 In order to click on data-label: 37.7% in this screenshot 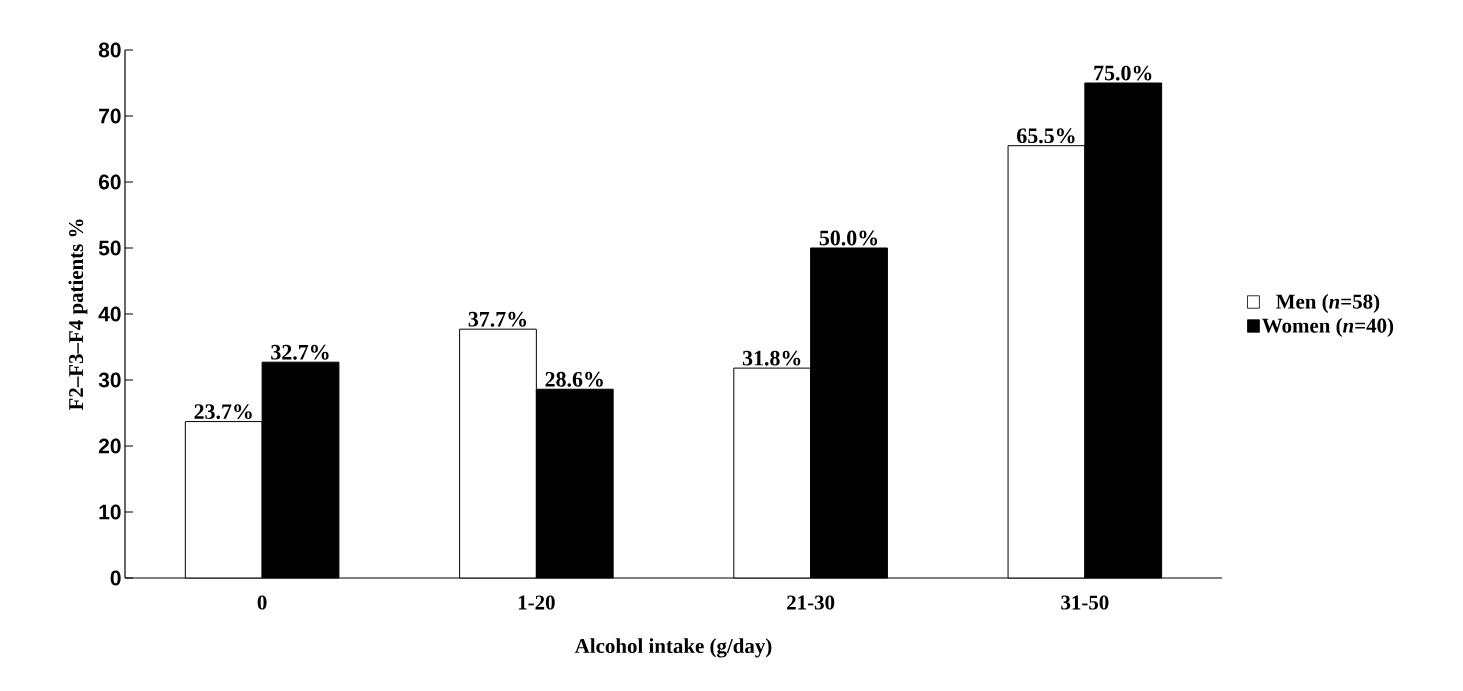, I will do `click(497, 319)`.